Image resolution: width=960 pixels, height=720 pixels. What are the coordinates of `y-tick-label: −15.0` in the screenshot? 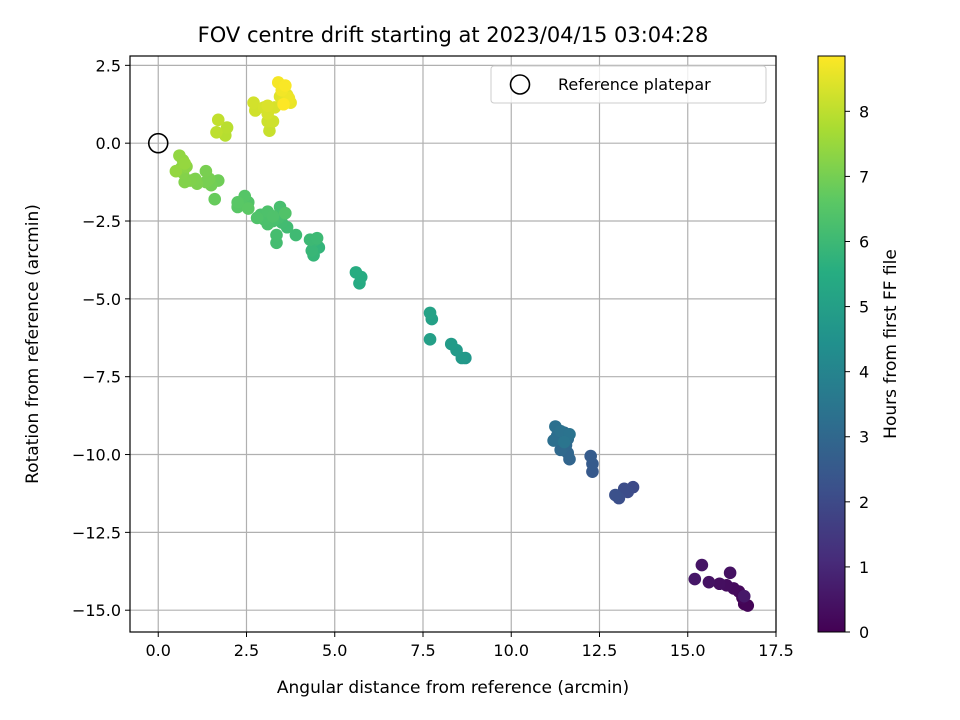 It's located at (96, 610).